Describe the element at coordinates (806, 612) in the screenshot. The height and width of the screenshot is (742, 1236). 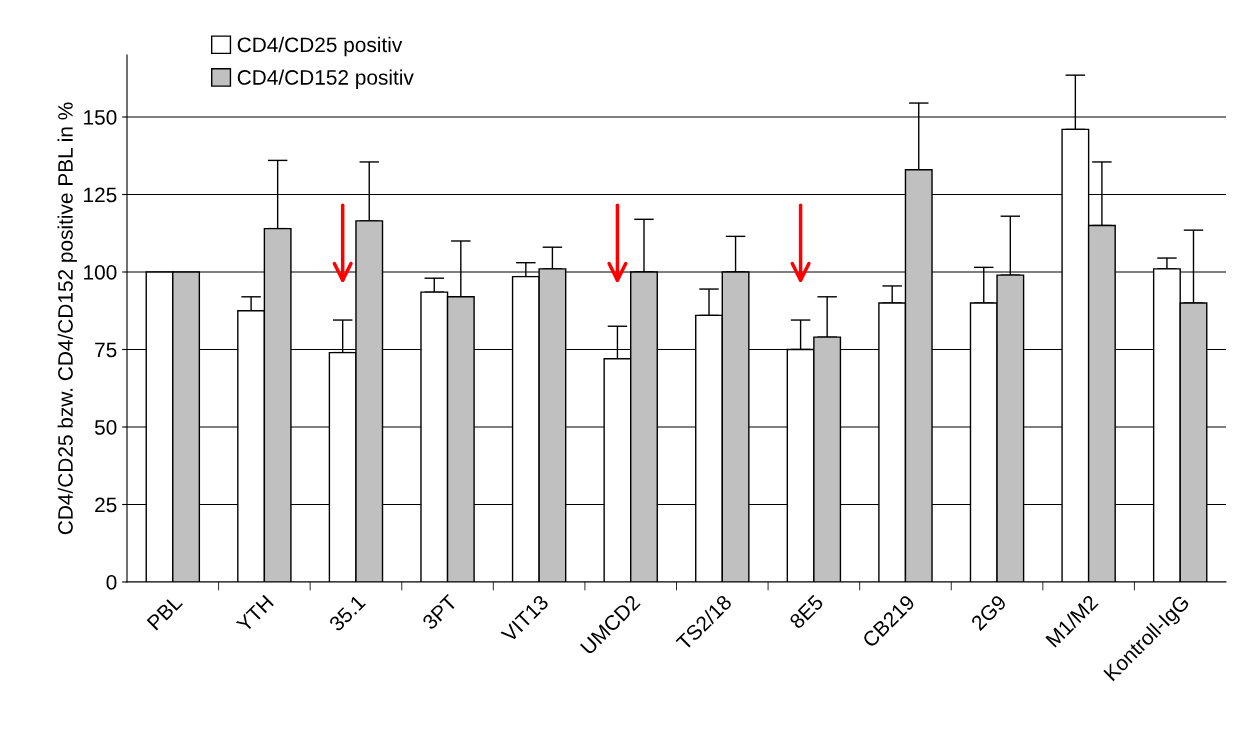
I see `x-tick-label: 8E5` at that location.